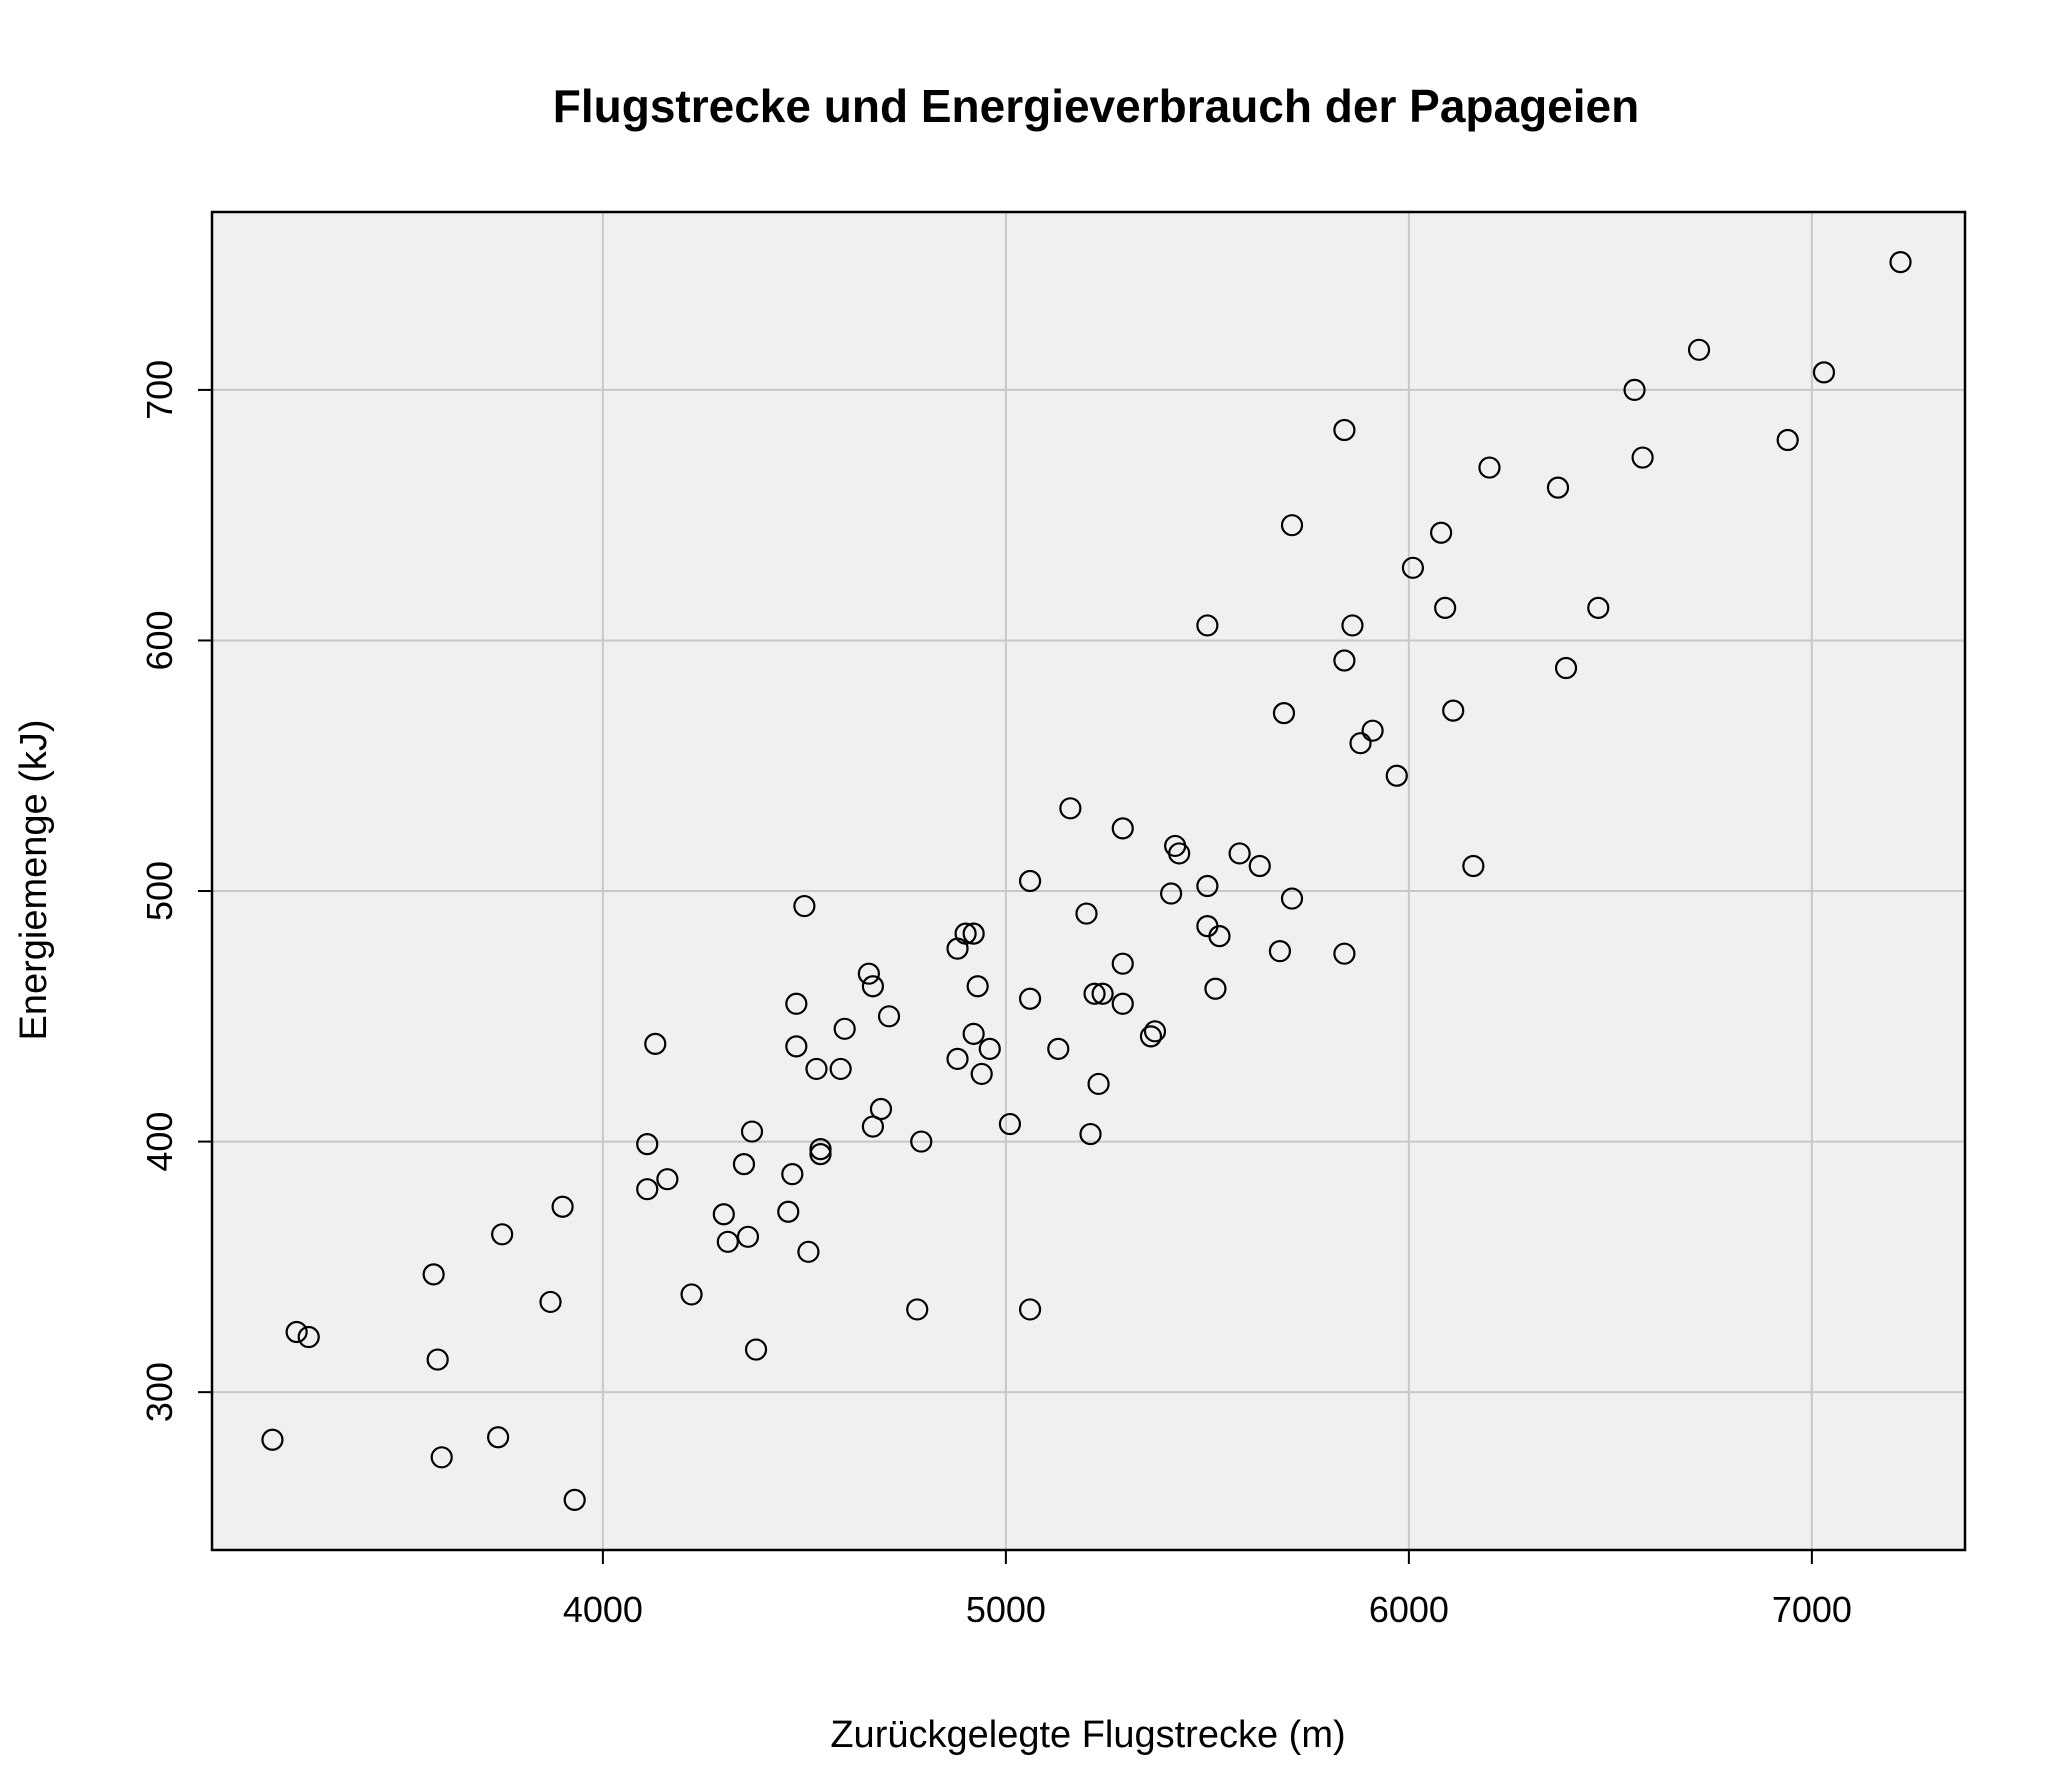 The image size is (2048, 1792). What do you see at coordinates (603, 1609) in the screenshot?
I see `x-tick-label: 4000` at bounding box center [603, 1609].